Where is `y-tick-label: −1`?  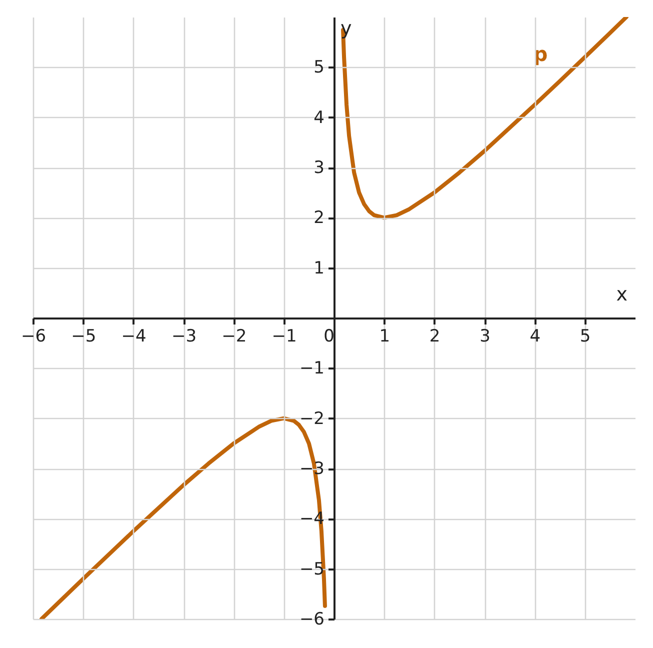 y-tick-label: −1 is located at coordinates (311, 368).